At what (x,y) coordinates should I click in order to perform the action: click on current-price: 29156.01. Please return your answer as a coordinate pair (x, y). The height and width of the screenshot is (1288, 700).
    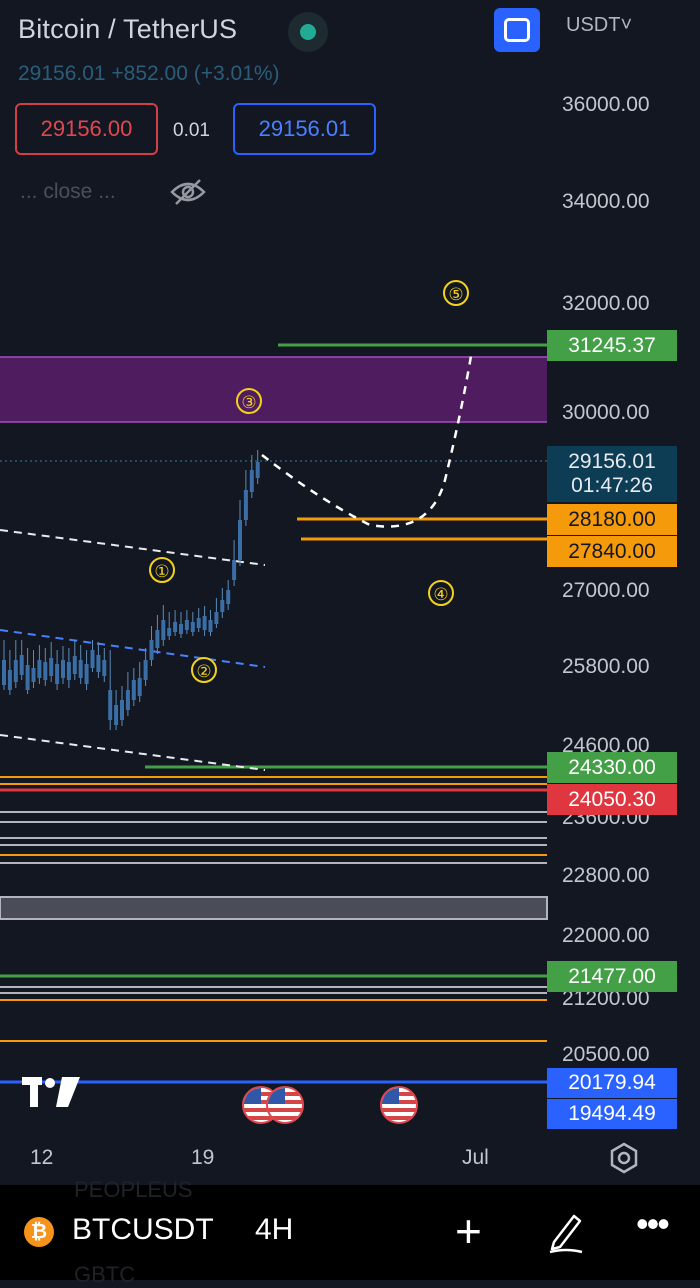
    Looking at the image, I should click on (612, 461).